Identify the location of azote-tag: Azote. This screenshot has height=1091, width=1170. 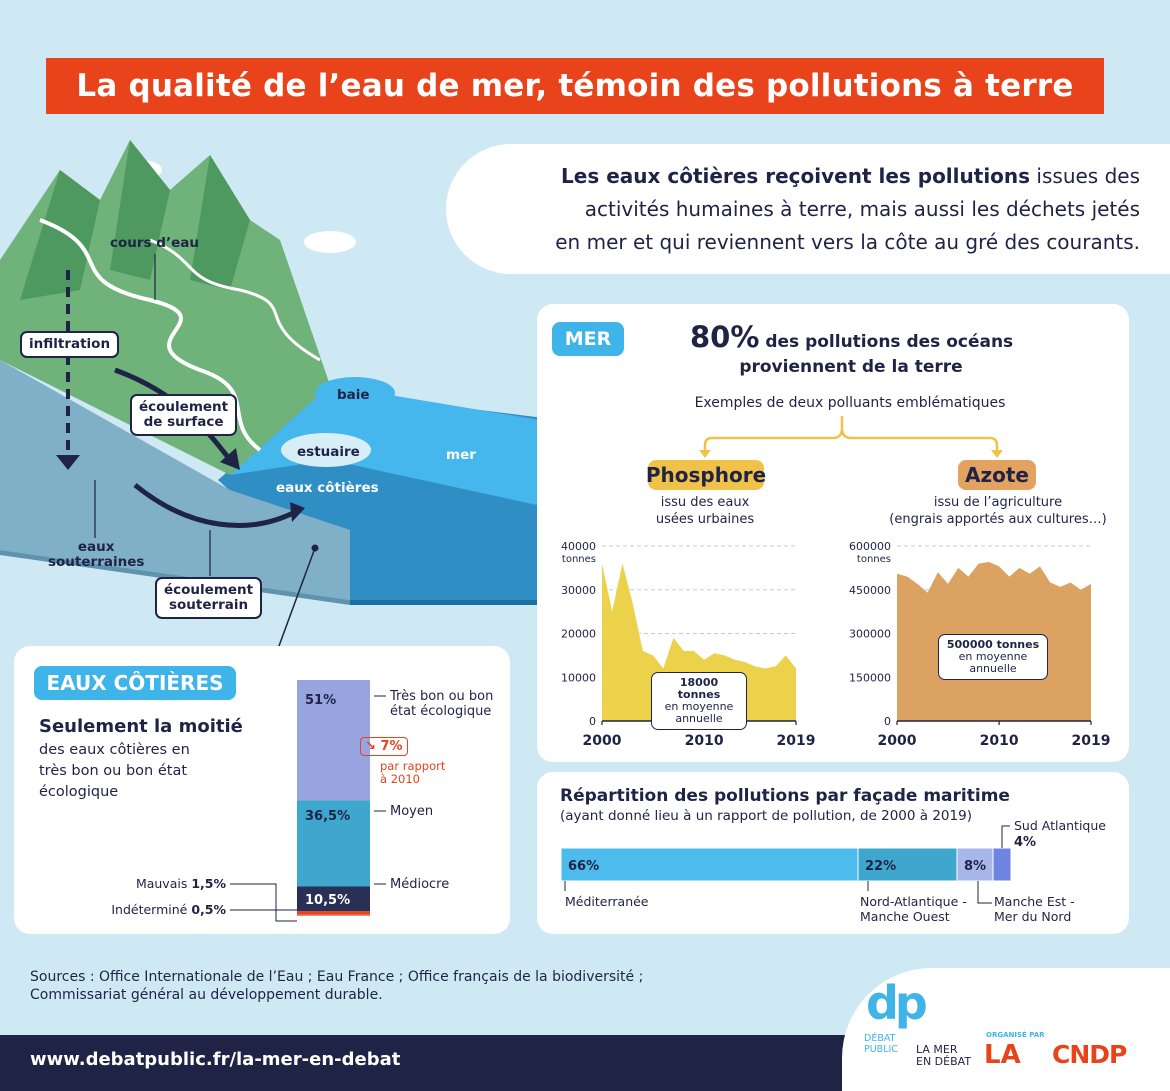
(997, 475).